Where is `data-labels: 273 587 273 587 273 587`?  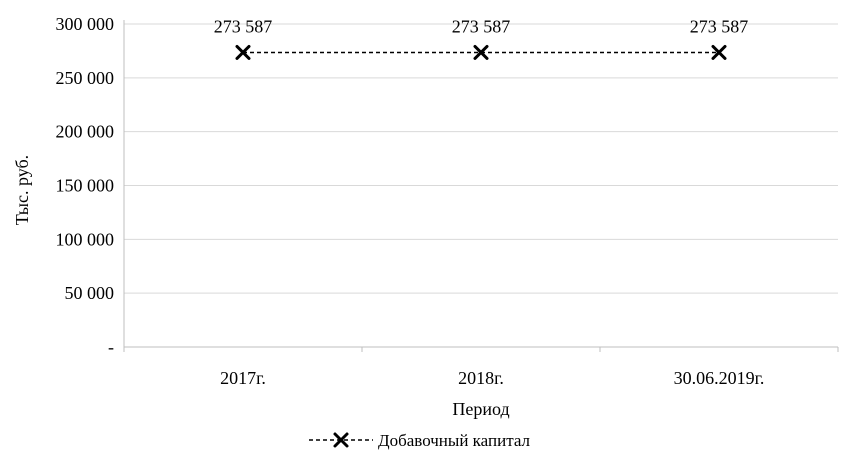 data-labels: 273 587 273 587 273 587 is located at coordinates (481, 26).